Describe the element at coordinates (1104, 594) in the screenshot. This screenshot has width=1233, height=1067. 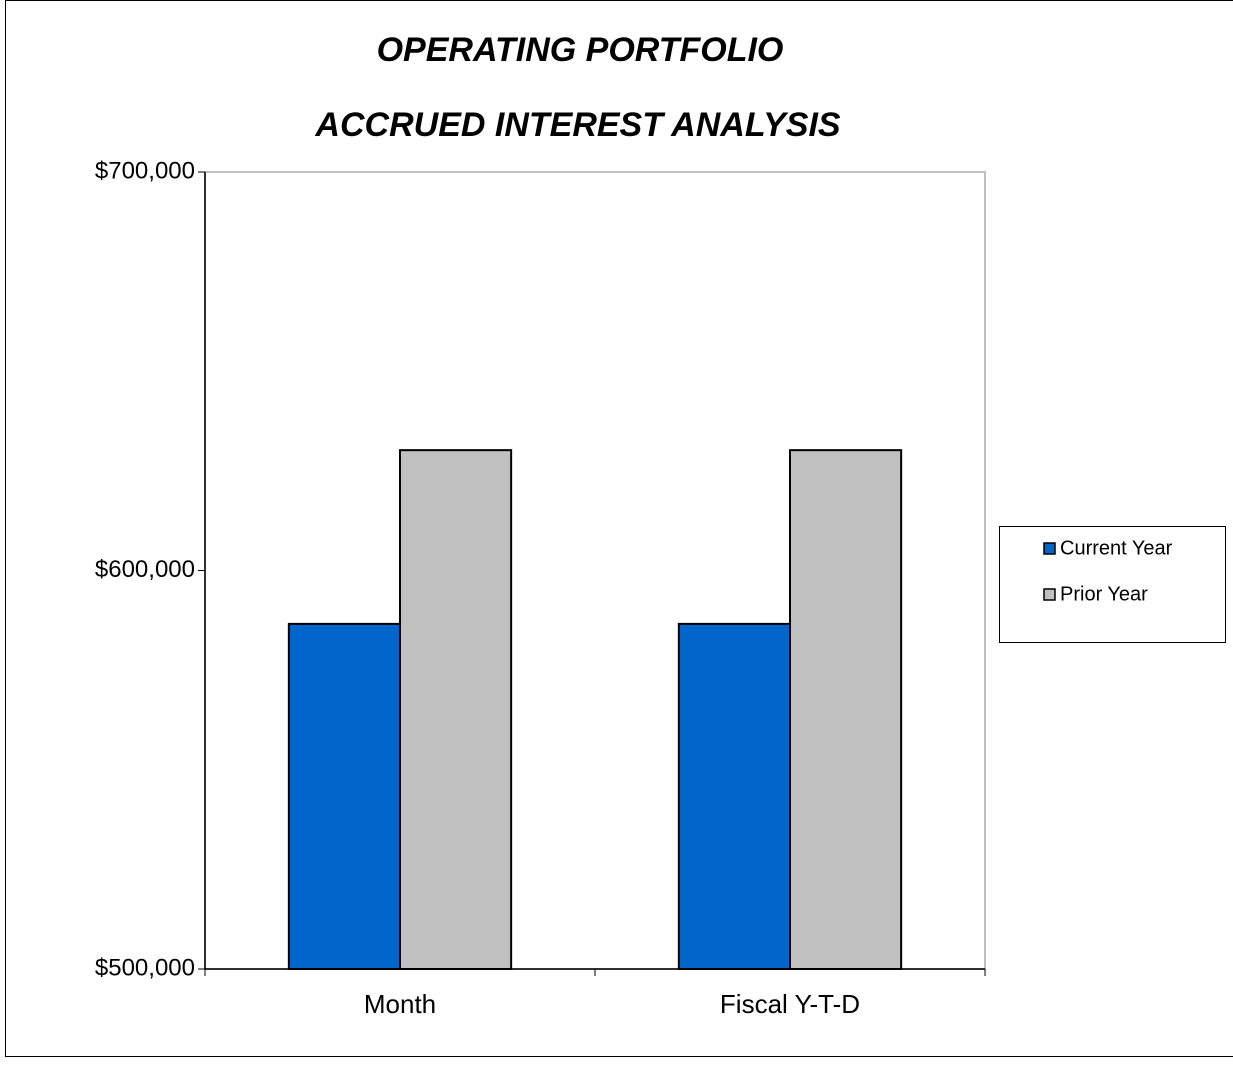
I see `legend-label: Prior Year` at that location.